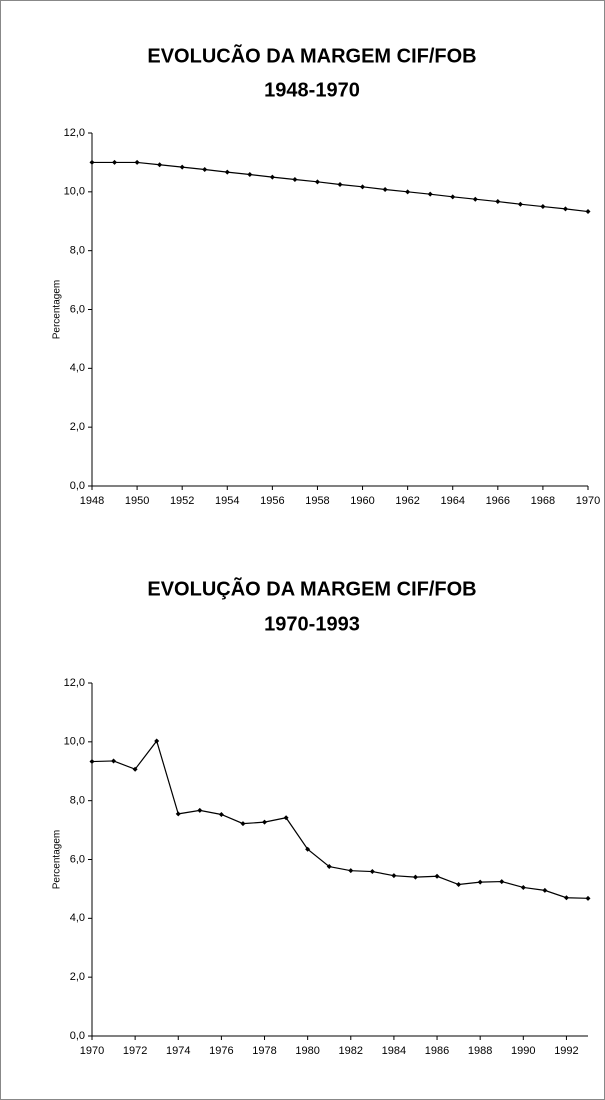  I want to click on x-tick-label: 1958, so click(317, 501).